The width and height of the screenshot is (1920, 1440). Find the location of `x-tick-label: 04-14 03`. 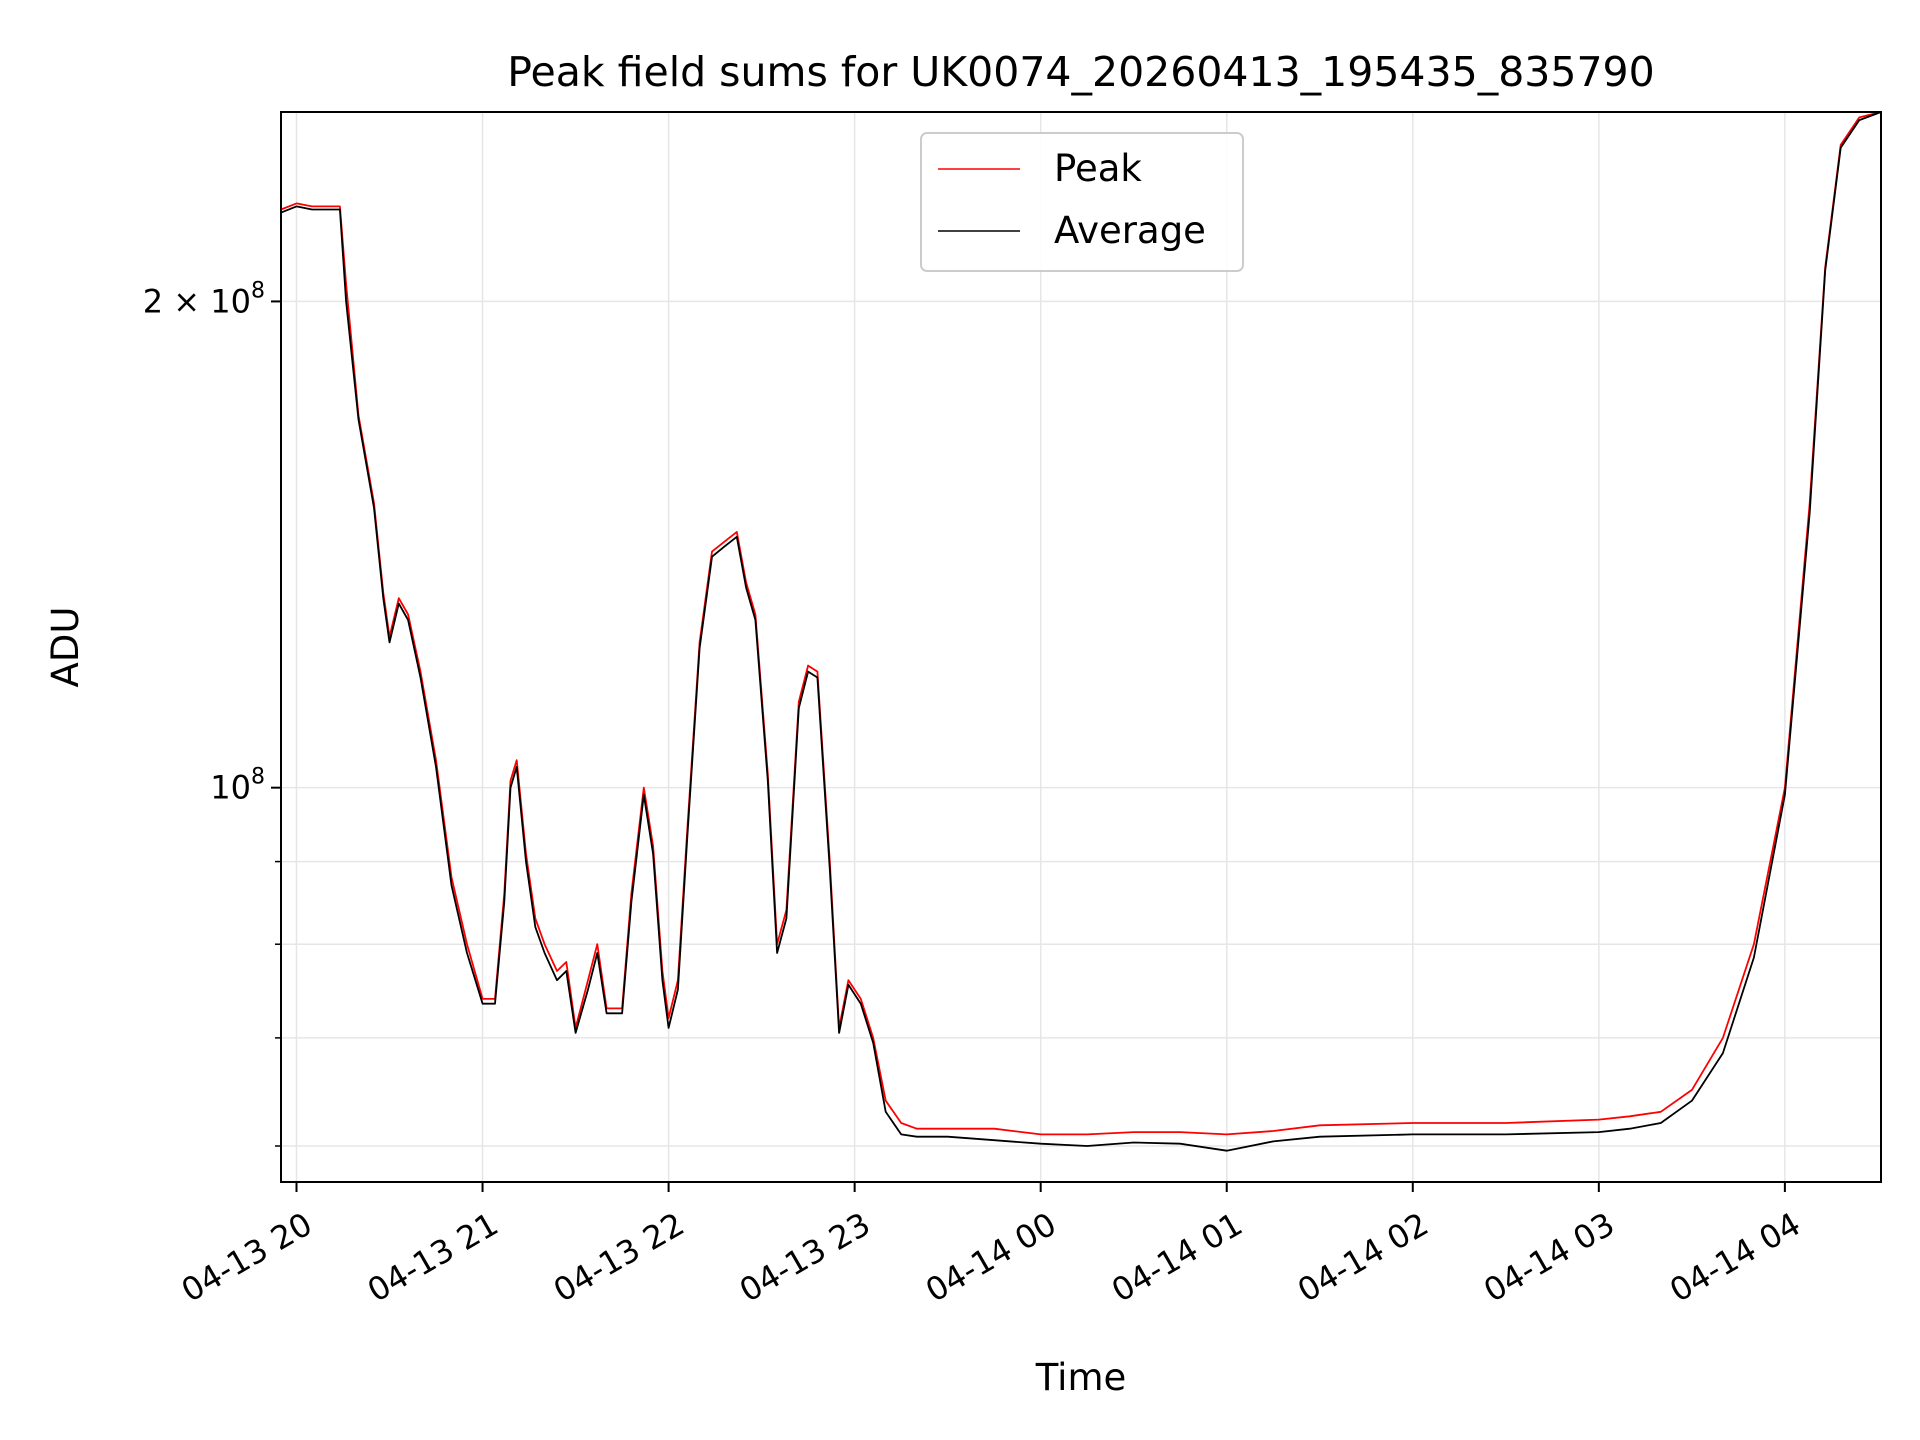

x-tick-label: 04-14 03 is located at coordinates (1549, 1257).